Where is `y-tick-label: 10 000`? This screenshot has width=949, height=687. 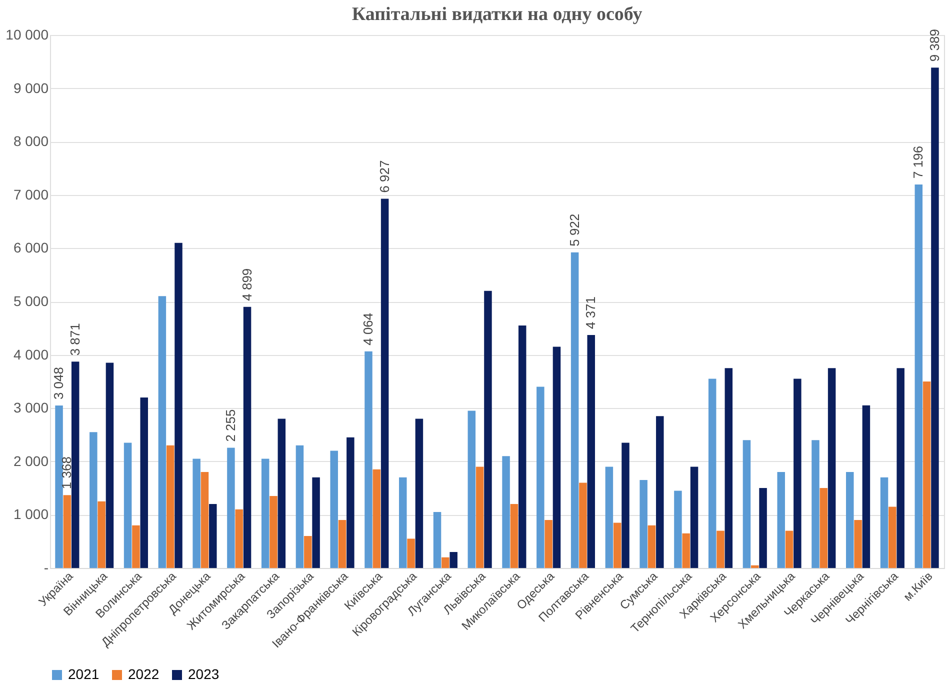 y-tick-label: 10 000 is located at coordinates (27, 34).